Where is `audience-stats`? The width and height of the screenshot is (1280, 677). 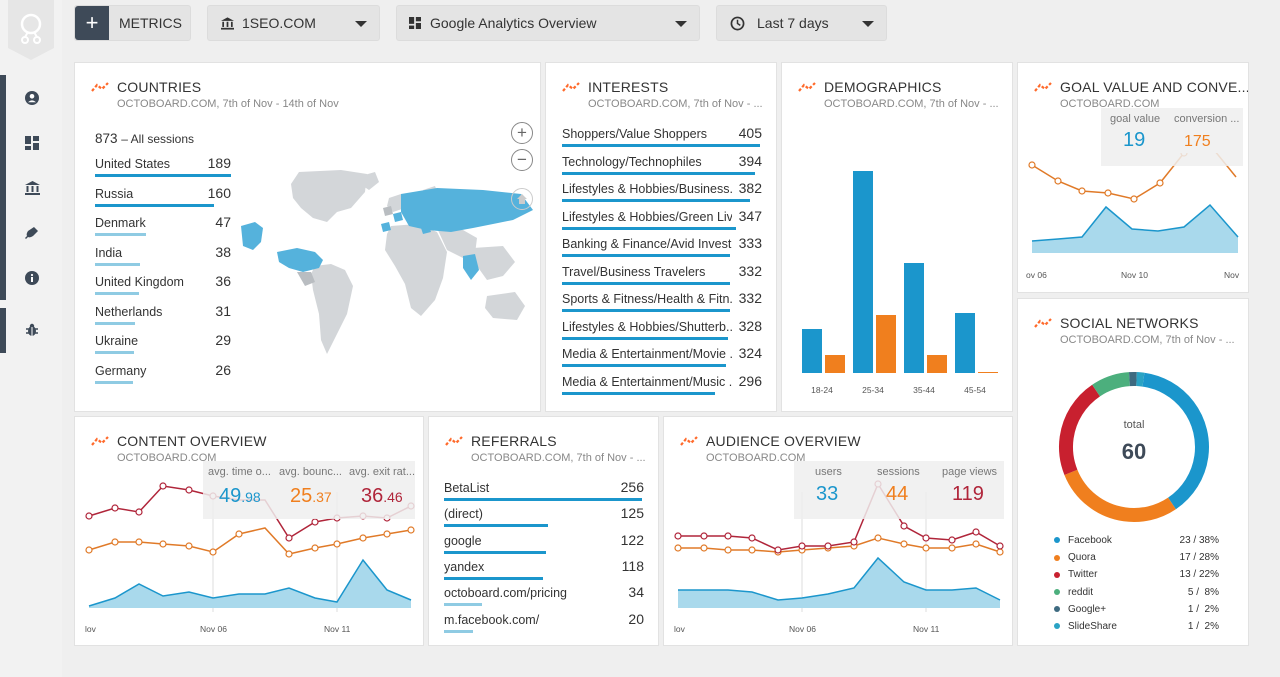
audience-stats is located at coordinates (899, 490).